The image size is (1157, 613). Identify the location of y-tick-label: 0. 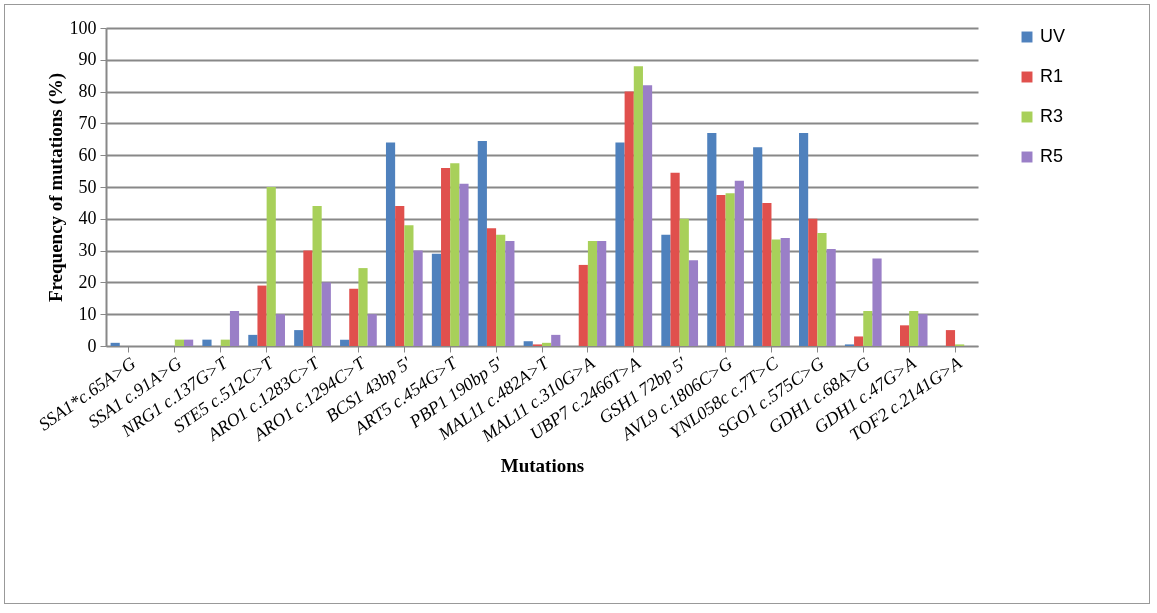
(92, 345).